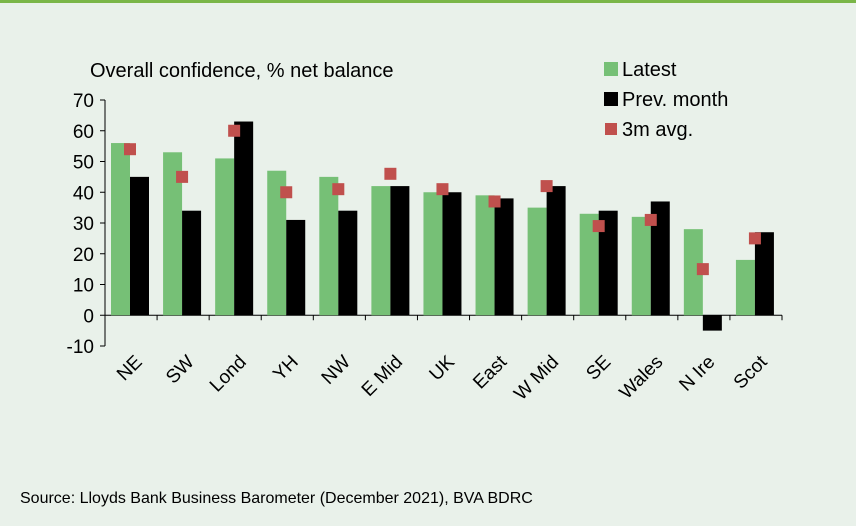  Describe the element at coordinates (598, 368) in the screenshot. I see `x-tick-label: SE` at that location.